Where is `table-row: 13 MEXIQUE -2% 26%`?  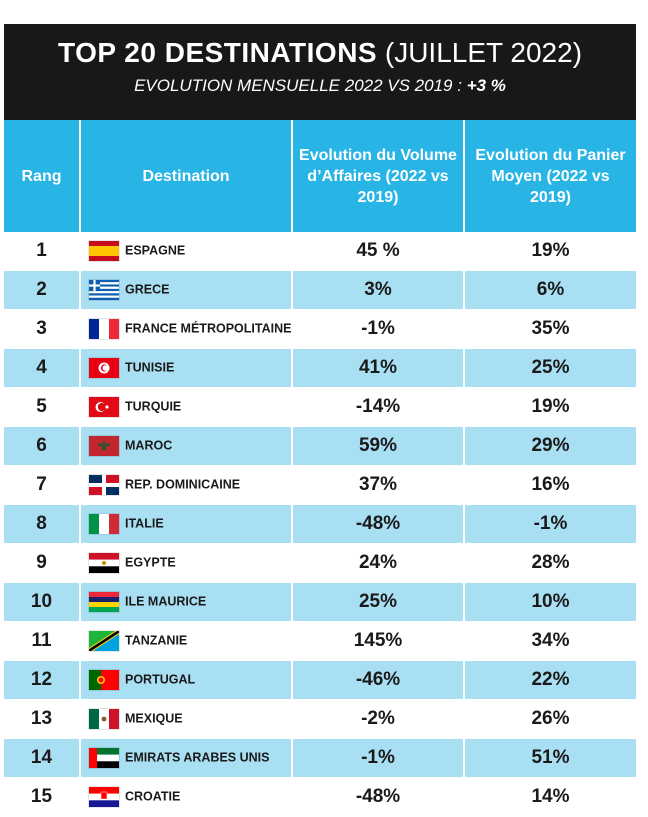
table-row: 13 MEXIQUE -2% 26% is located at coordinates (320, 719).